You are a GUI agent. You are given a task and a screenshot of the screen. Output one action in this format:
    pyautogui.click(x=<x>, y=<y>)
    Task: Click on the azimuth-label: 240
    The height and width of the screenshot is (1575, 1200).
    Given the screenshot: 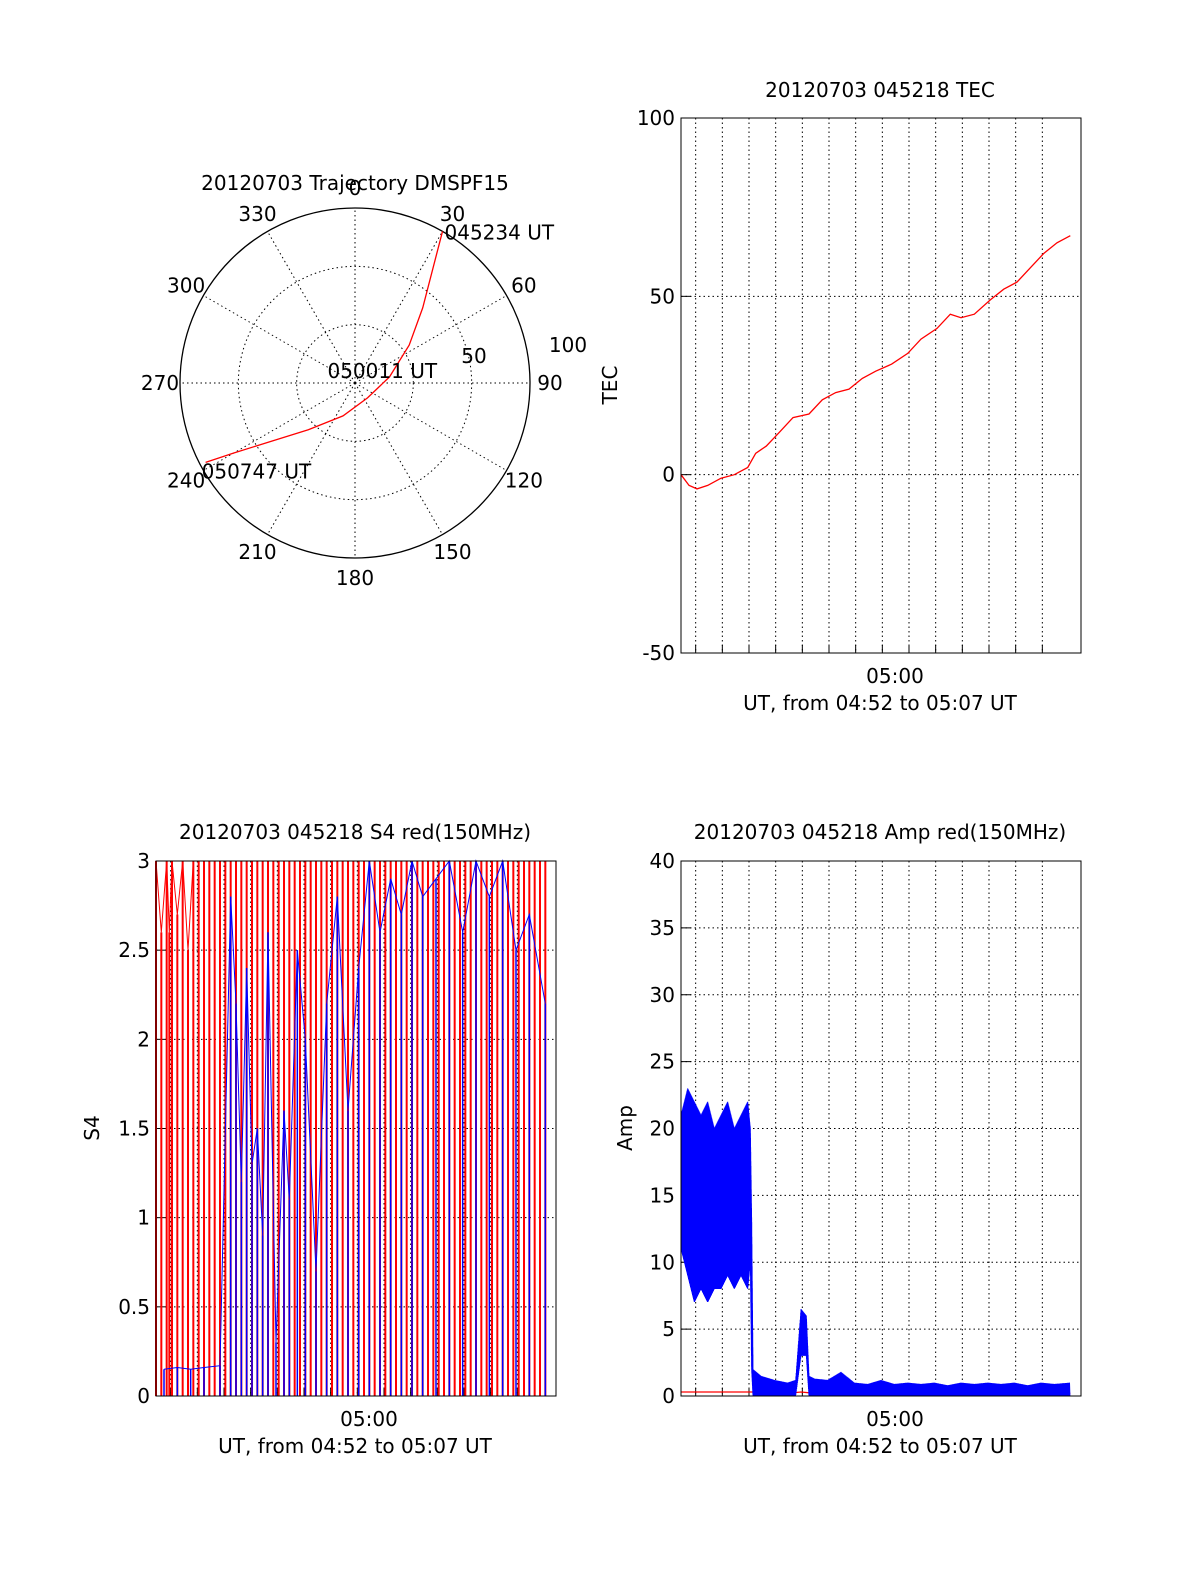 What is the action you would take?
    pyautogui.click(x=186, y=481)
    